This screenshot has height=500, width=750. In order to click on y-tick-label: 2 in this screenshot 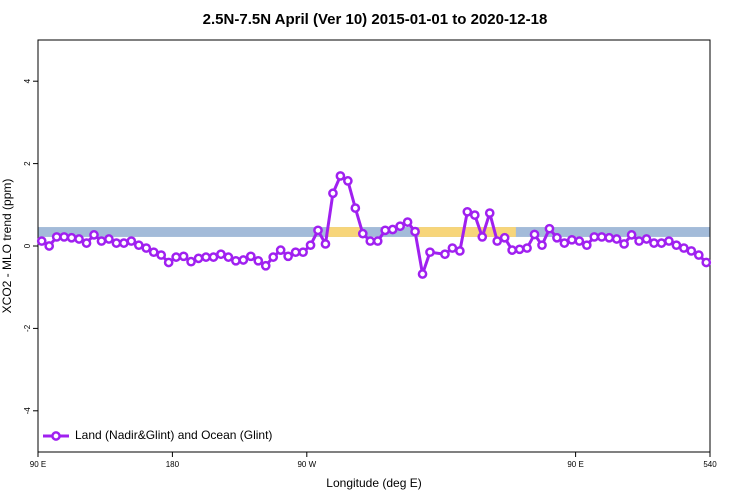, I will do `click(27, 163)`.